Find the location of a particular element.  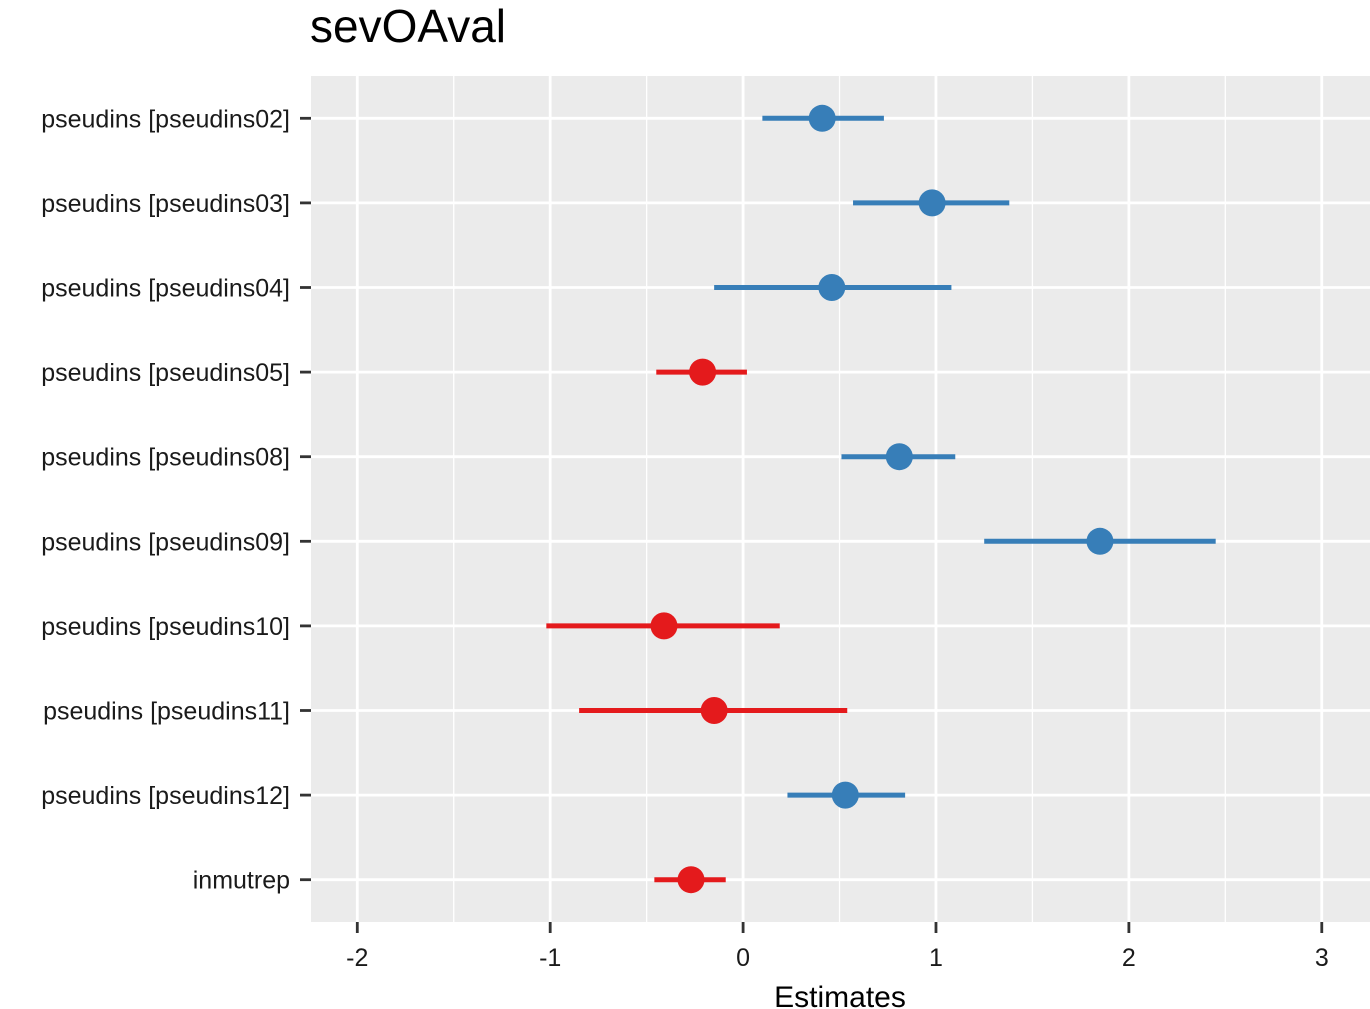

y-tick-label: pseudins [pseudins11] is located at coordinates (166, 712).